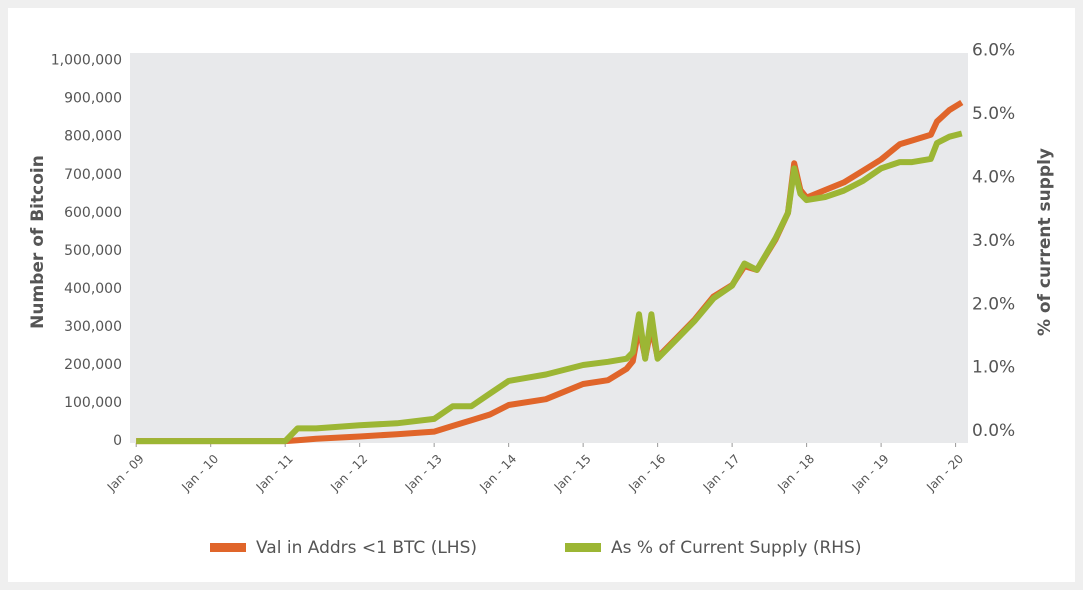 The image size is (1083, 590). Describe the element at coordinates (93, 365) in the screenshot. I see `y-tick-label: 200,000` at that location.